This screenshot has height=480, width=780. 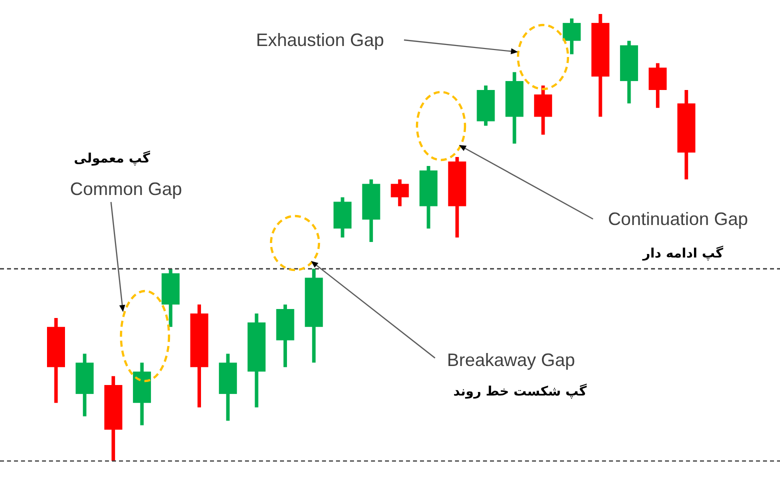 I want to click on annotation: گپ معمولی, so click(x=112, y=158).